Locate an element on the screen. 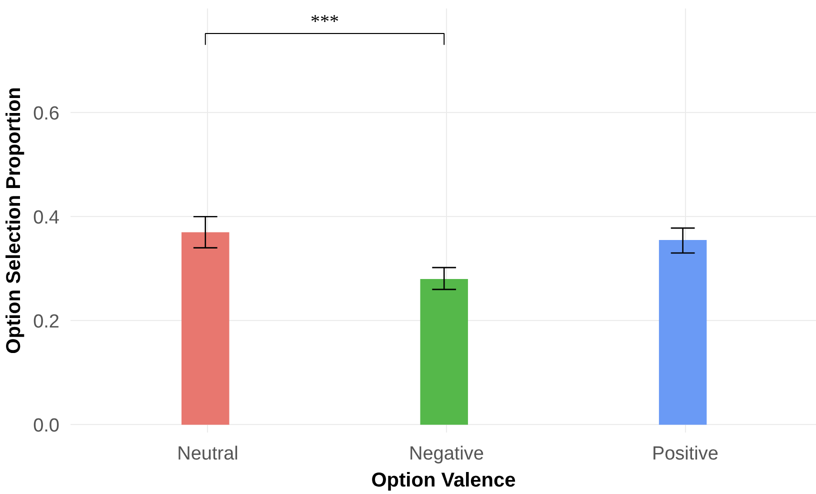  y-tick-label: 0.6 is located at coordinates (46, 114).